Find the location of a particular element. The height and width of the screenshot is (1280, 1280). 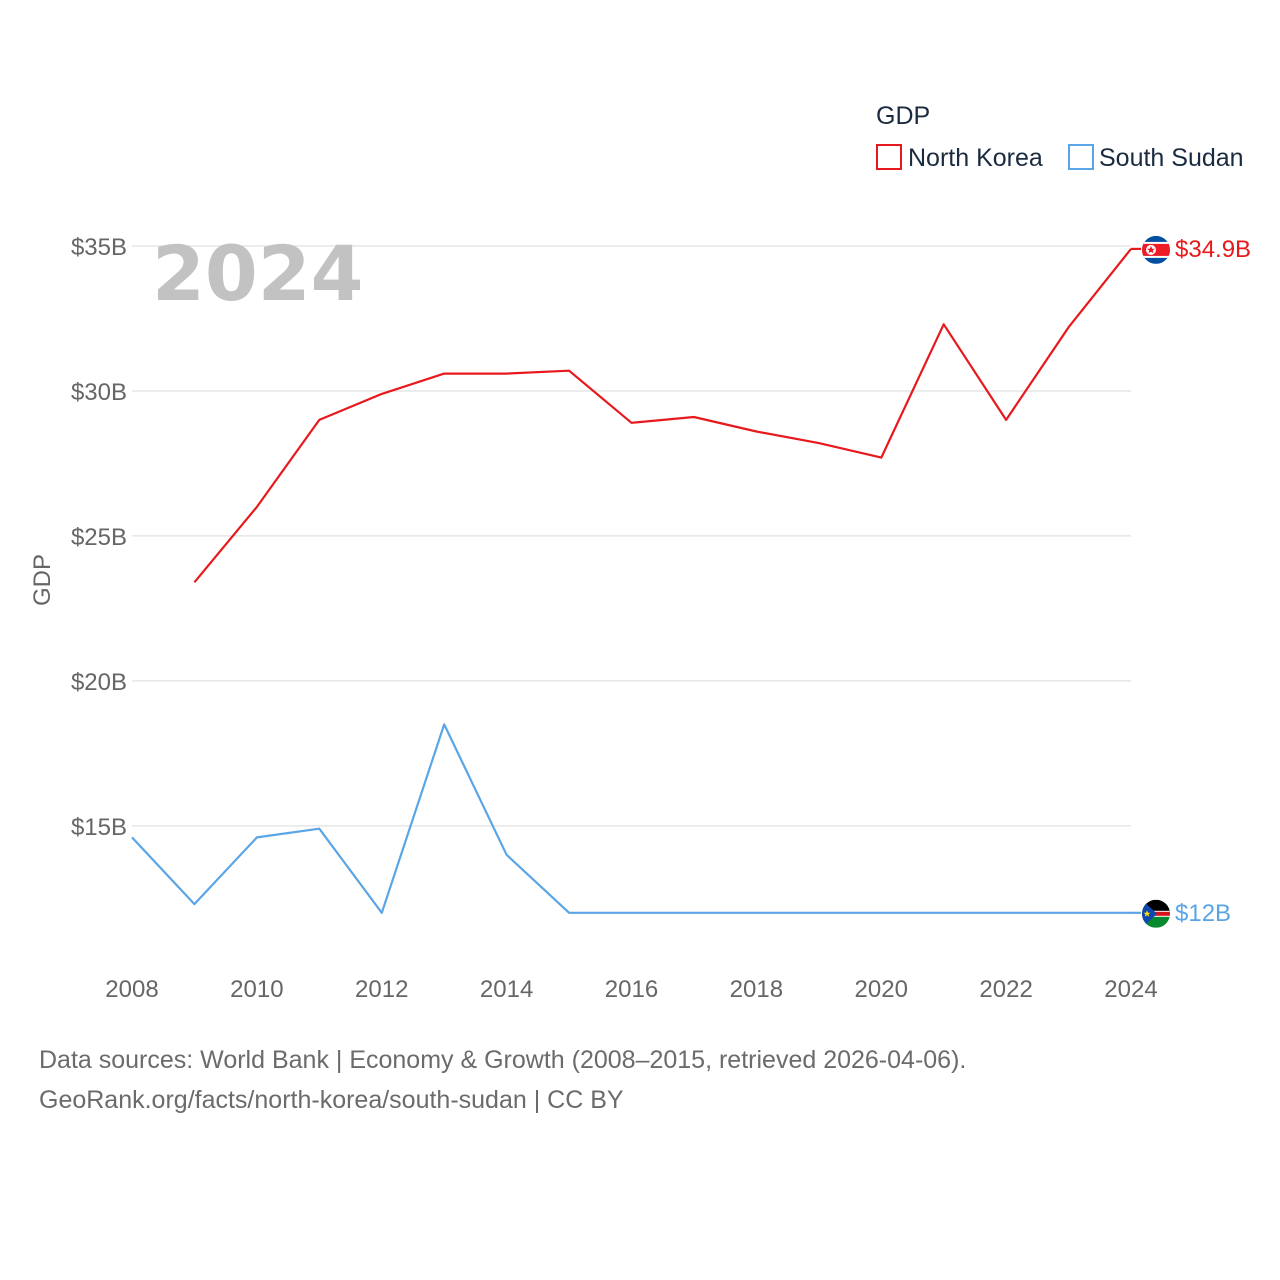

x-tick-label-2016: 2016 is located at coordinates (631, 989).